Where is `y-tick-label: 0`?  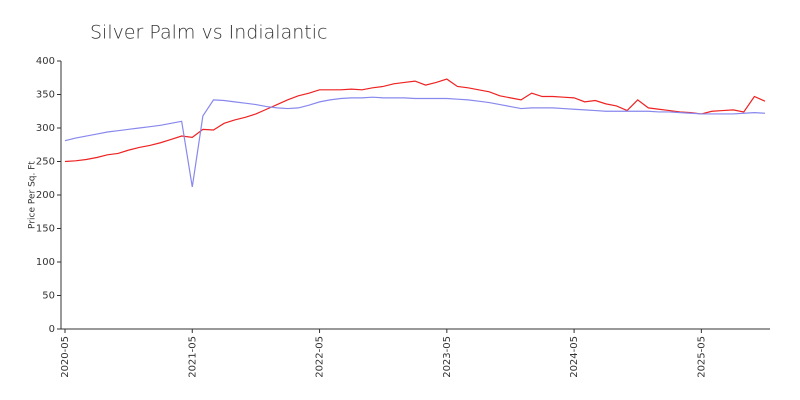 y-tick-label: 0 is located at coordinates (52, 329).